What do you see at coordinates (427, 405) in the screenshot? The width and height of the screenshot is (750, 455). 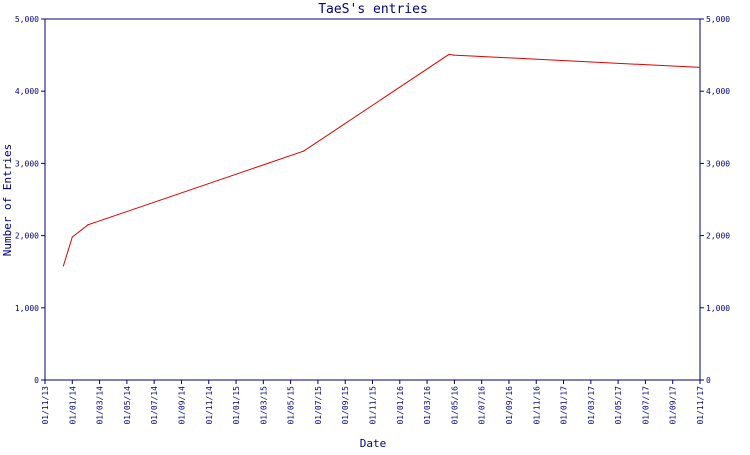 I see `x-tick-label: 01/03/16` at bounding box center [427, 405].